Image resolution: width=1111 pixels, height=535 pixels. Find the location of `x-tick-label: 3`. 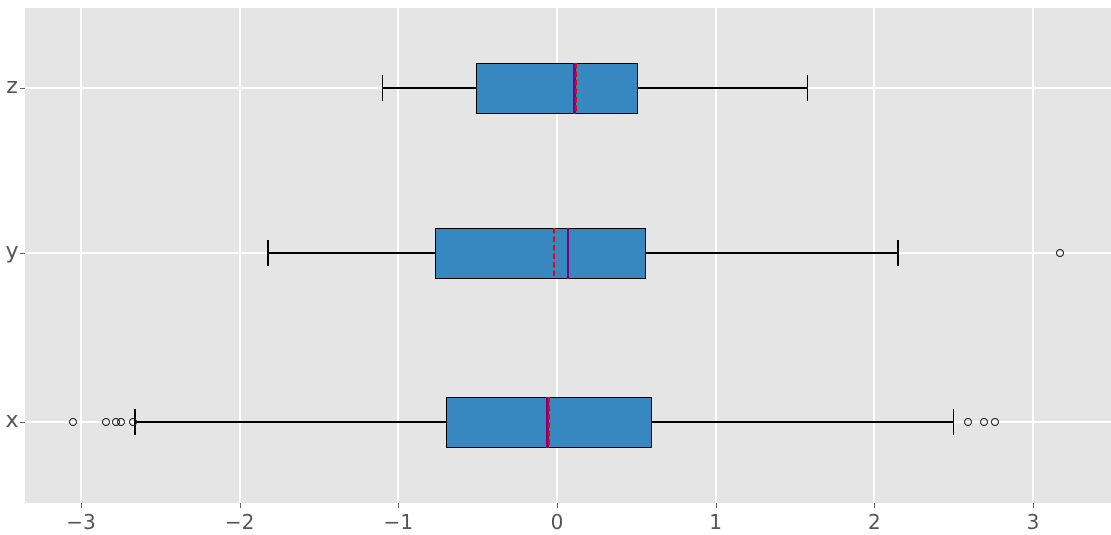

x-tick-label: 3 is located at coordinates (1033, 522).